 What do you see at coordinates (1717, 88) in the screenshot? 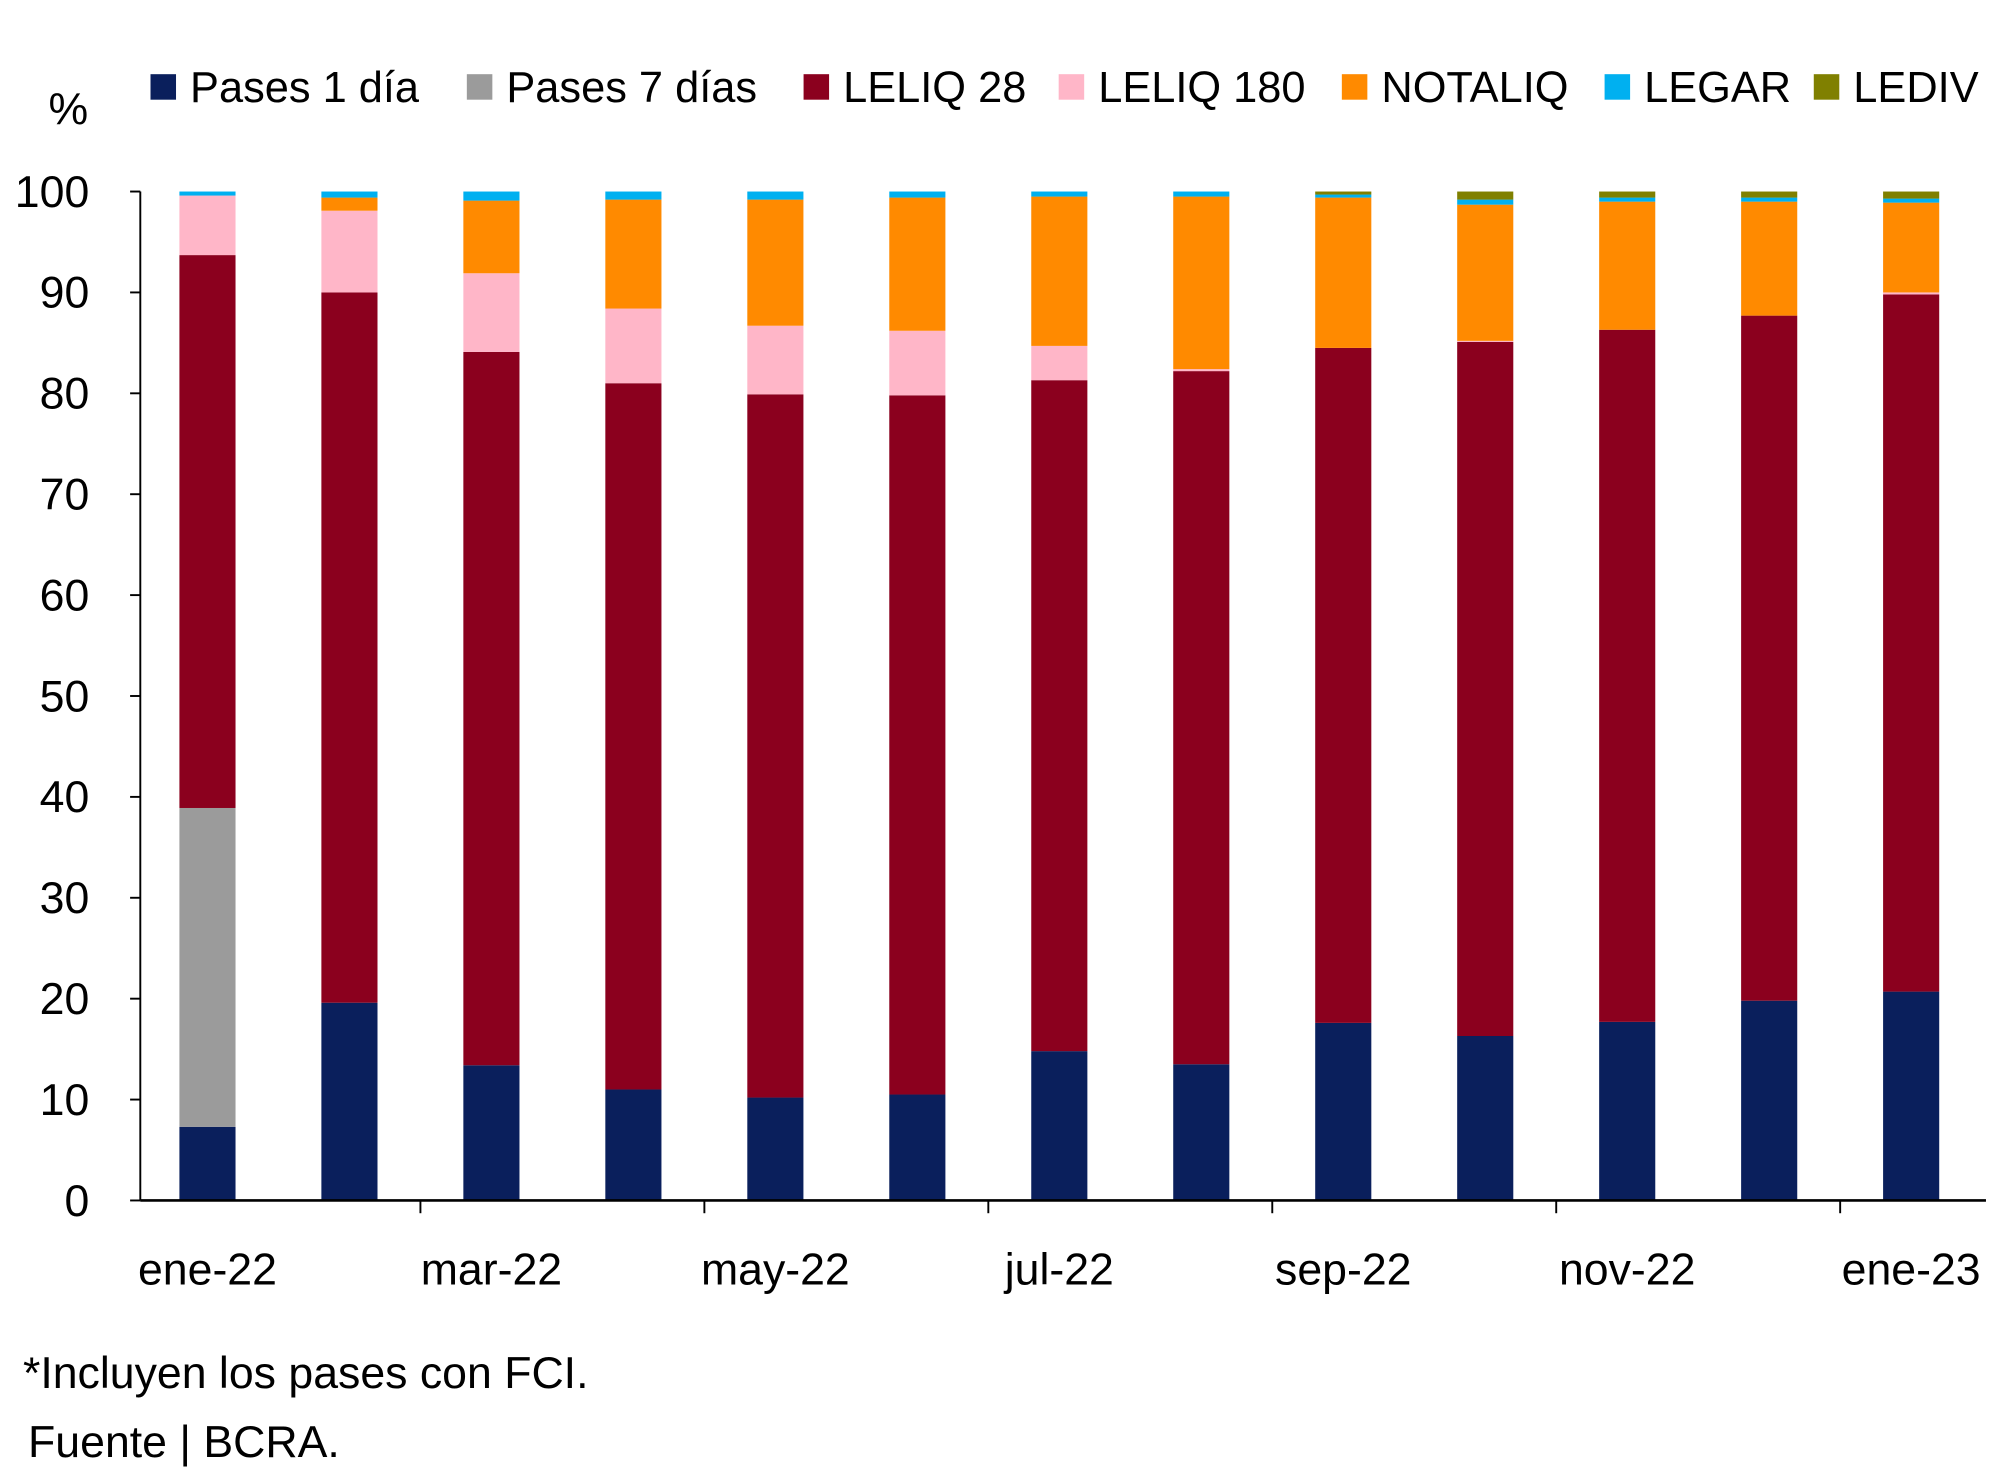
I see `legend-label: LEGAR` at bounding box center [1717, 88].